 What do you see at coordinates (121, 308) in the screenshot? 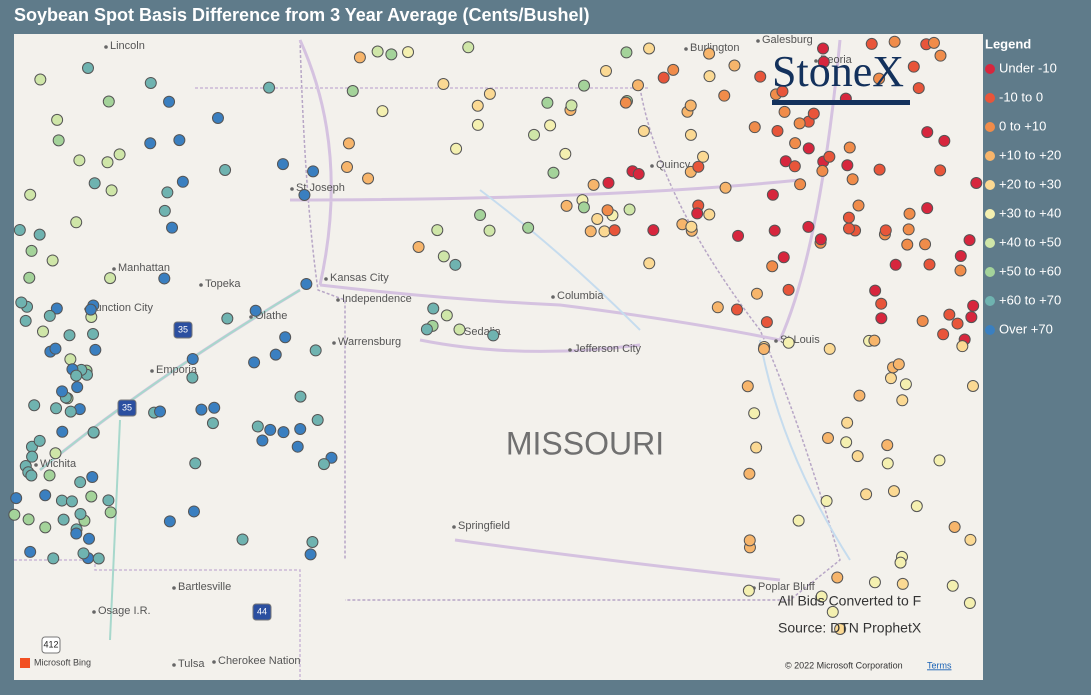
I see `place-label: Junction City` at bounding box center [121, 308].